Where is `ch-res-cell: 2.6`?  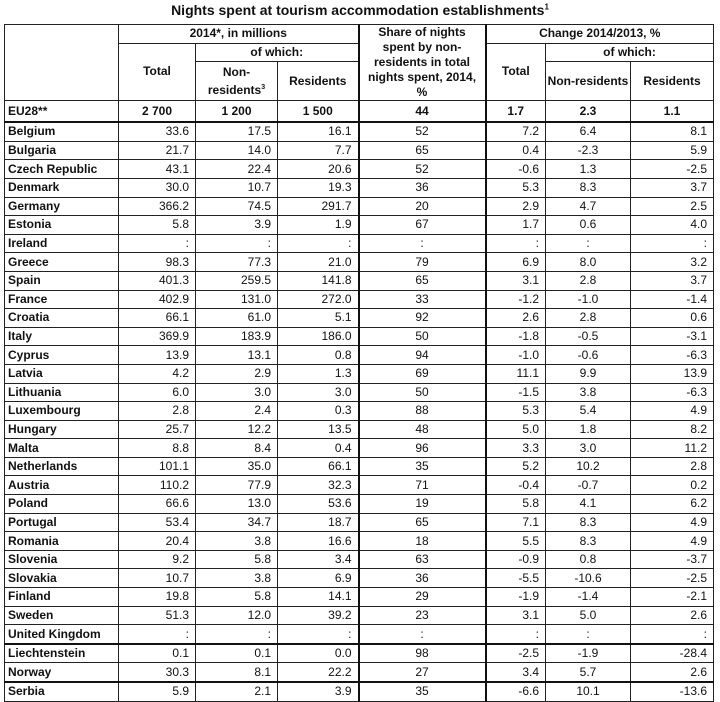 ch-res-cell: 2.6 is located at coordinates (672, 672).